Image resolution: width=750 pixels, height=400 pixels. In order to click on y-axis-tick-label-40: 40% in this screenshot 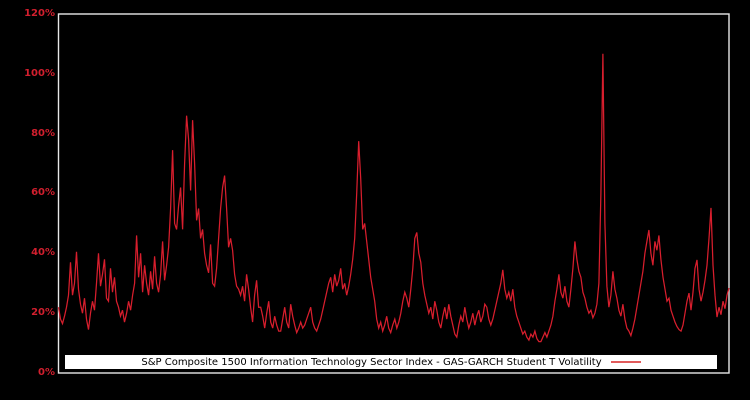, I will do `click(43, 252)`.